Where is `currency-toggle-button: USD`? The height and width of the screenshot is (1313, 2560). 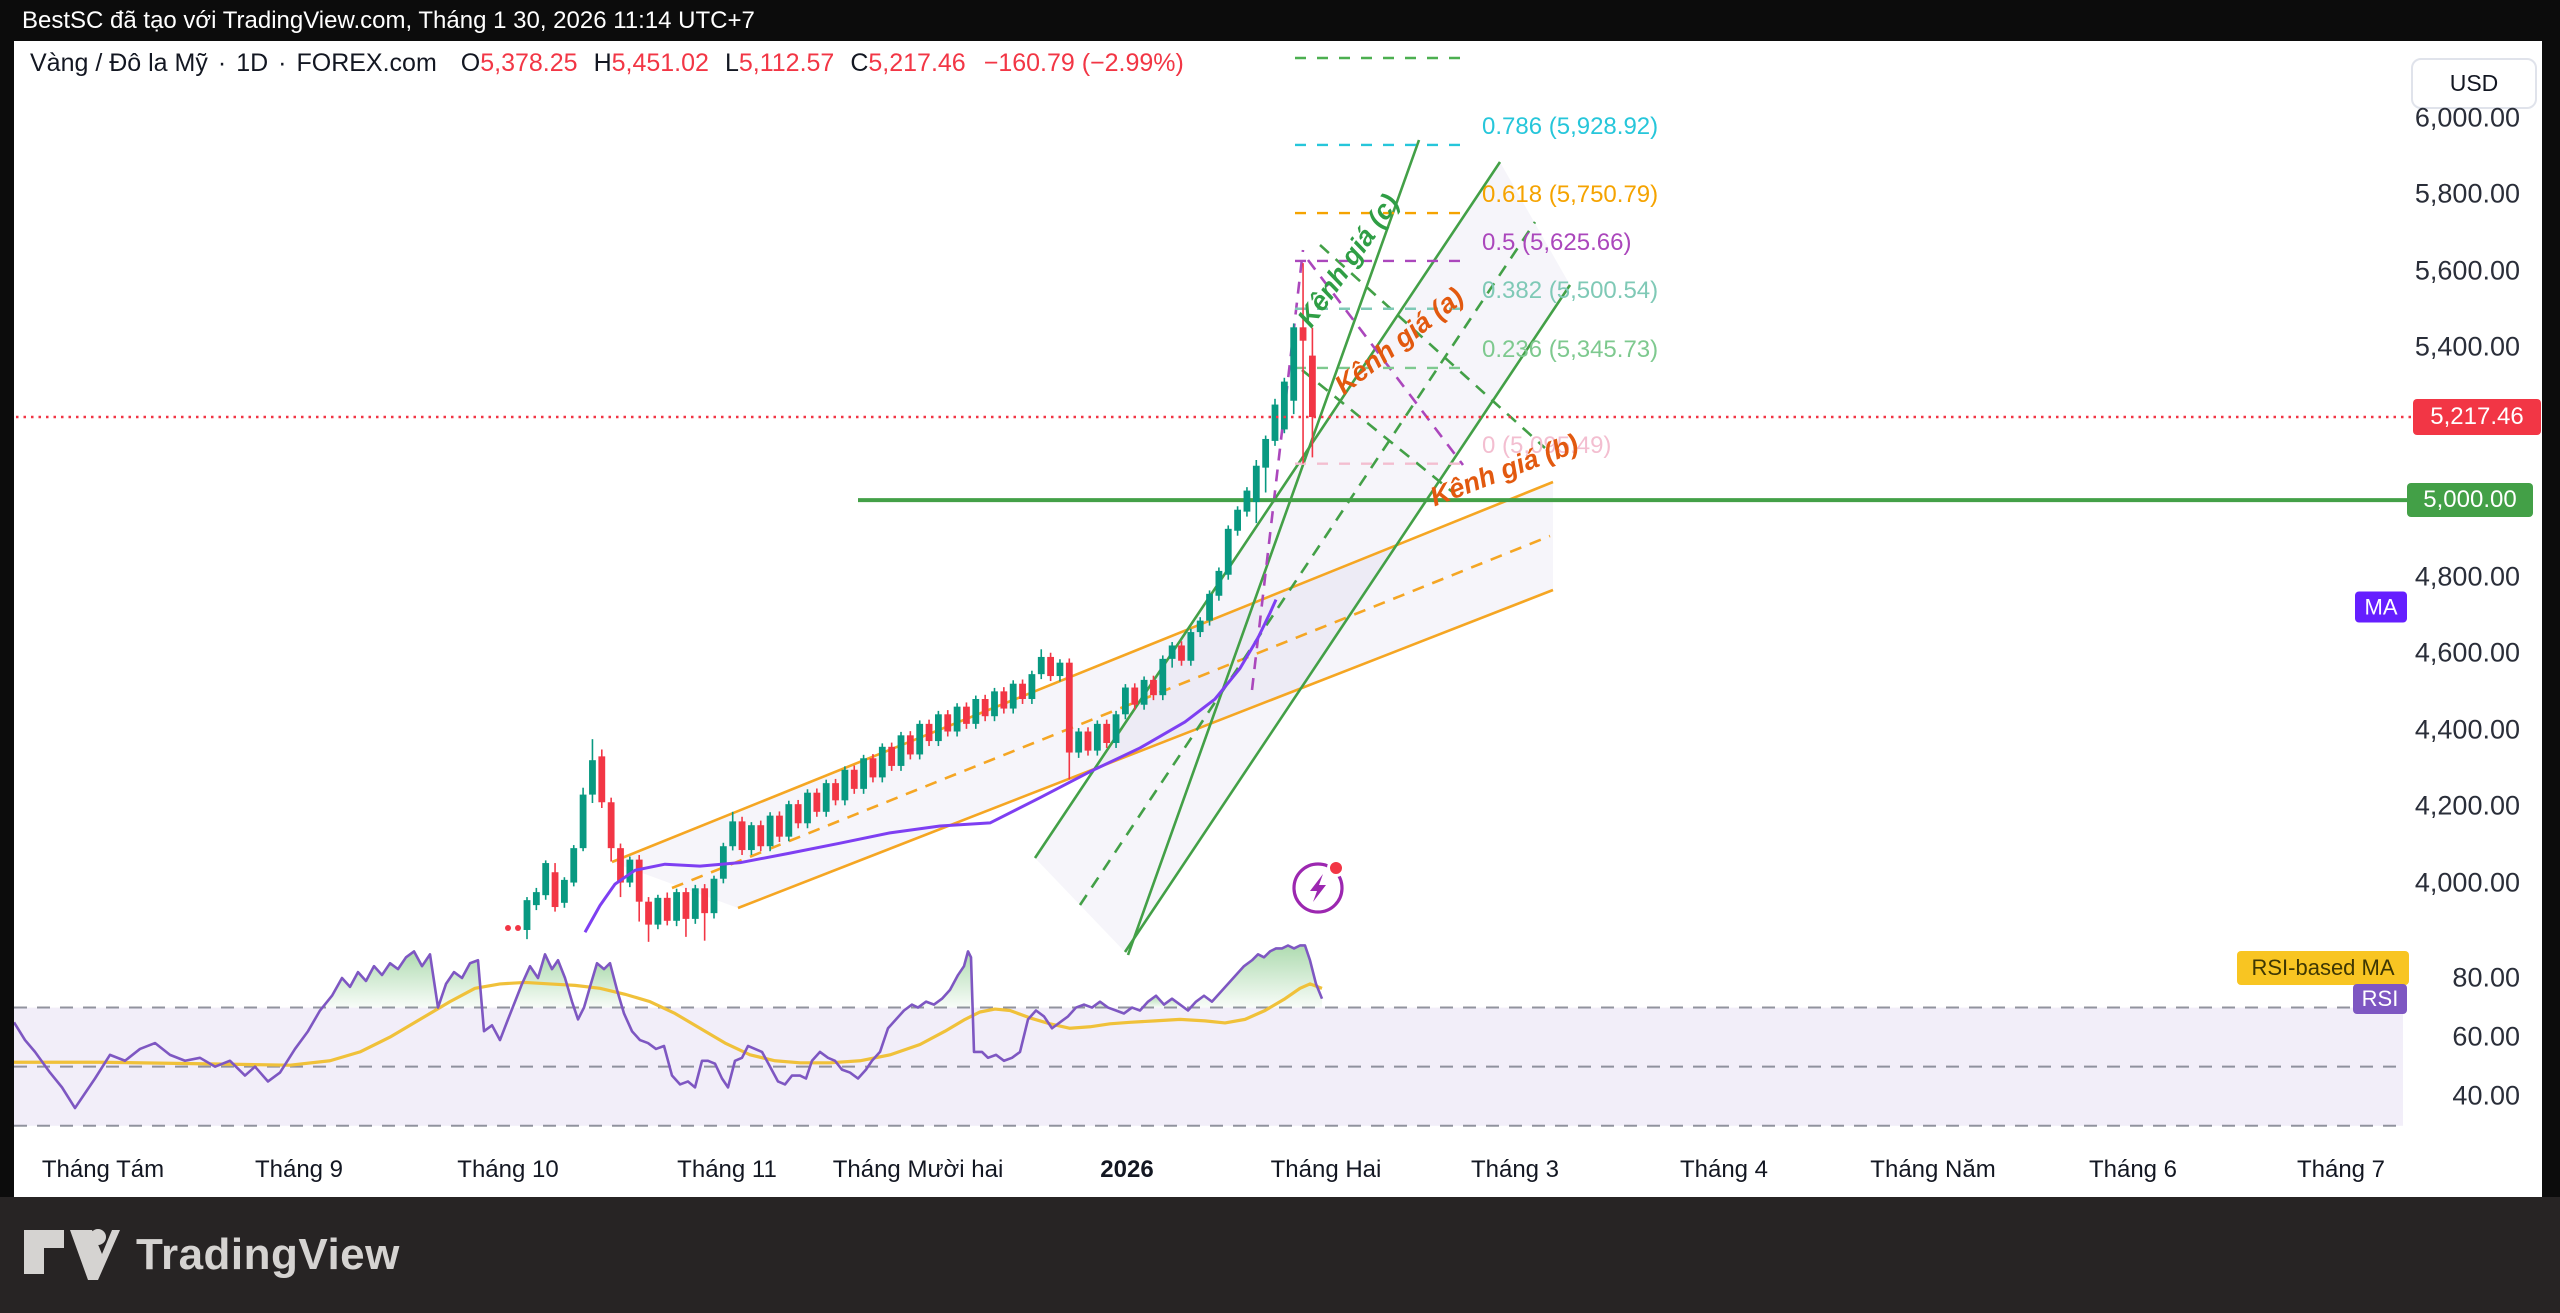 currency-toggle-button: USD is located at coordinates (2474, 83).